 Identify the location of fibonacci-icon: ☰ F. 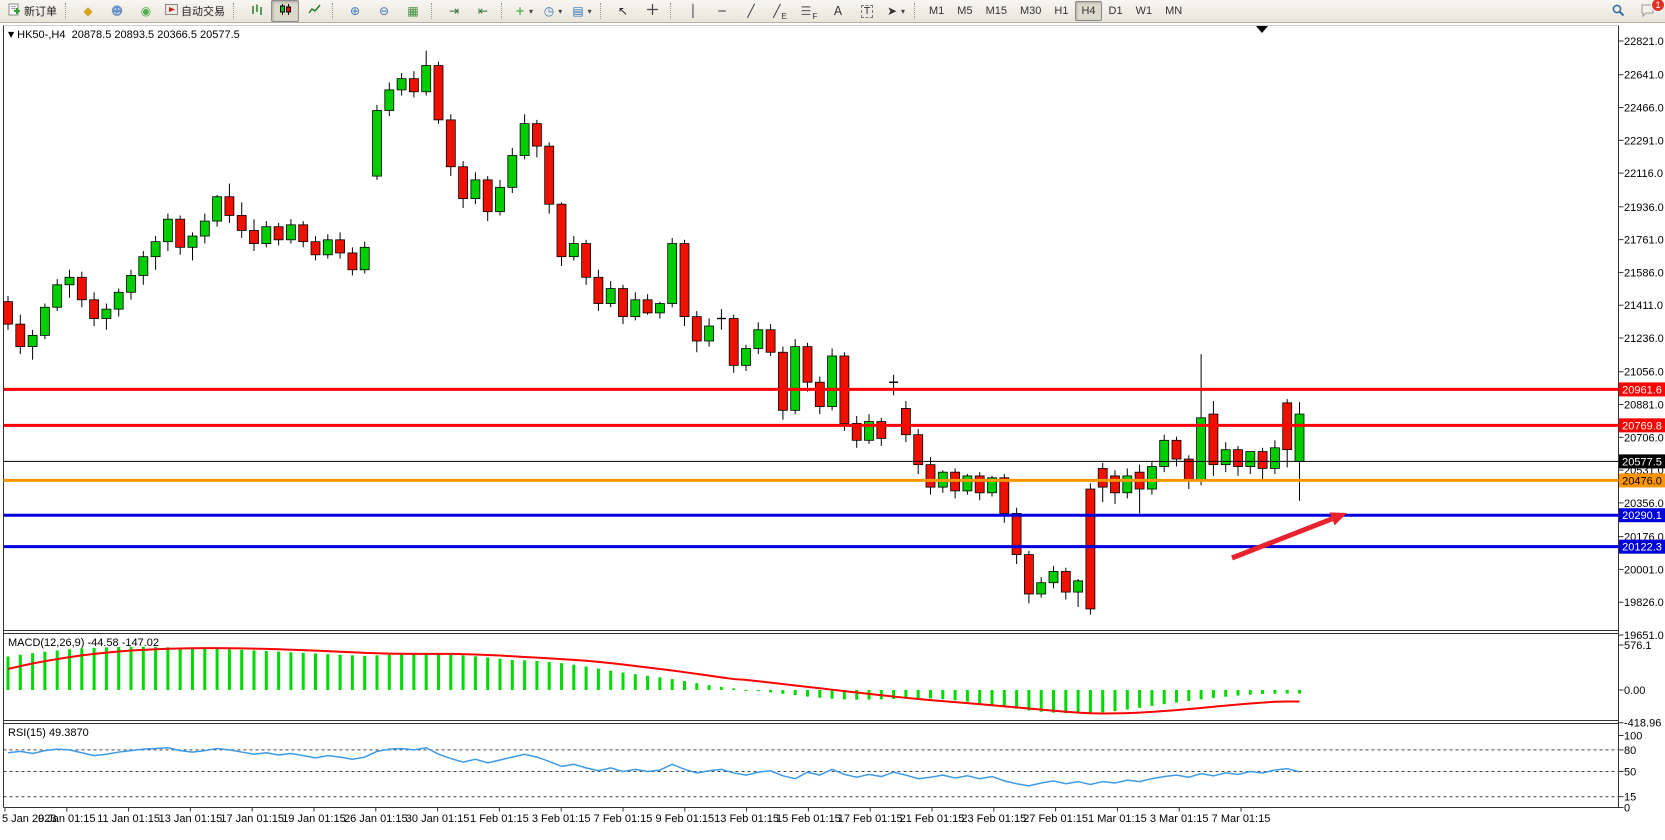
(809, 11).